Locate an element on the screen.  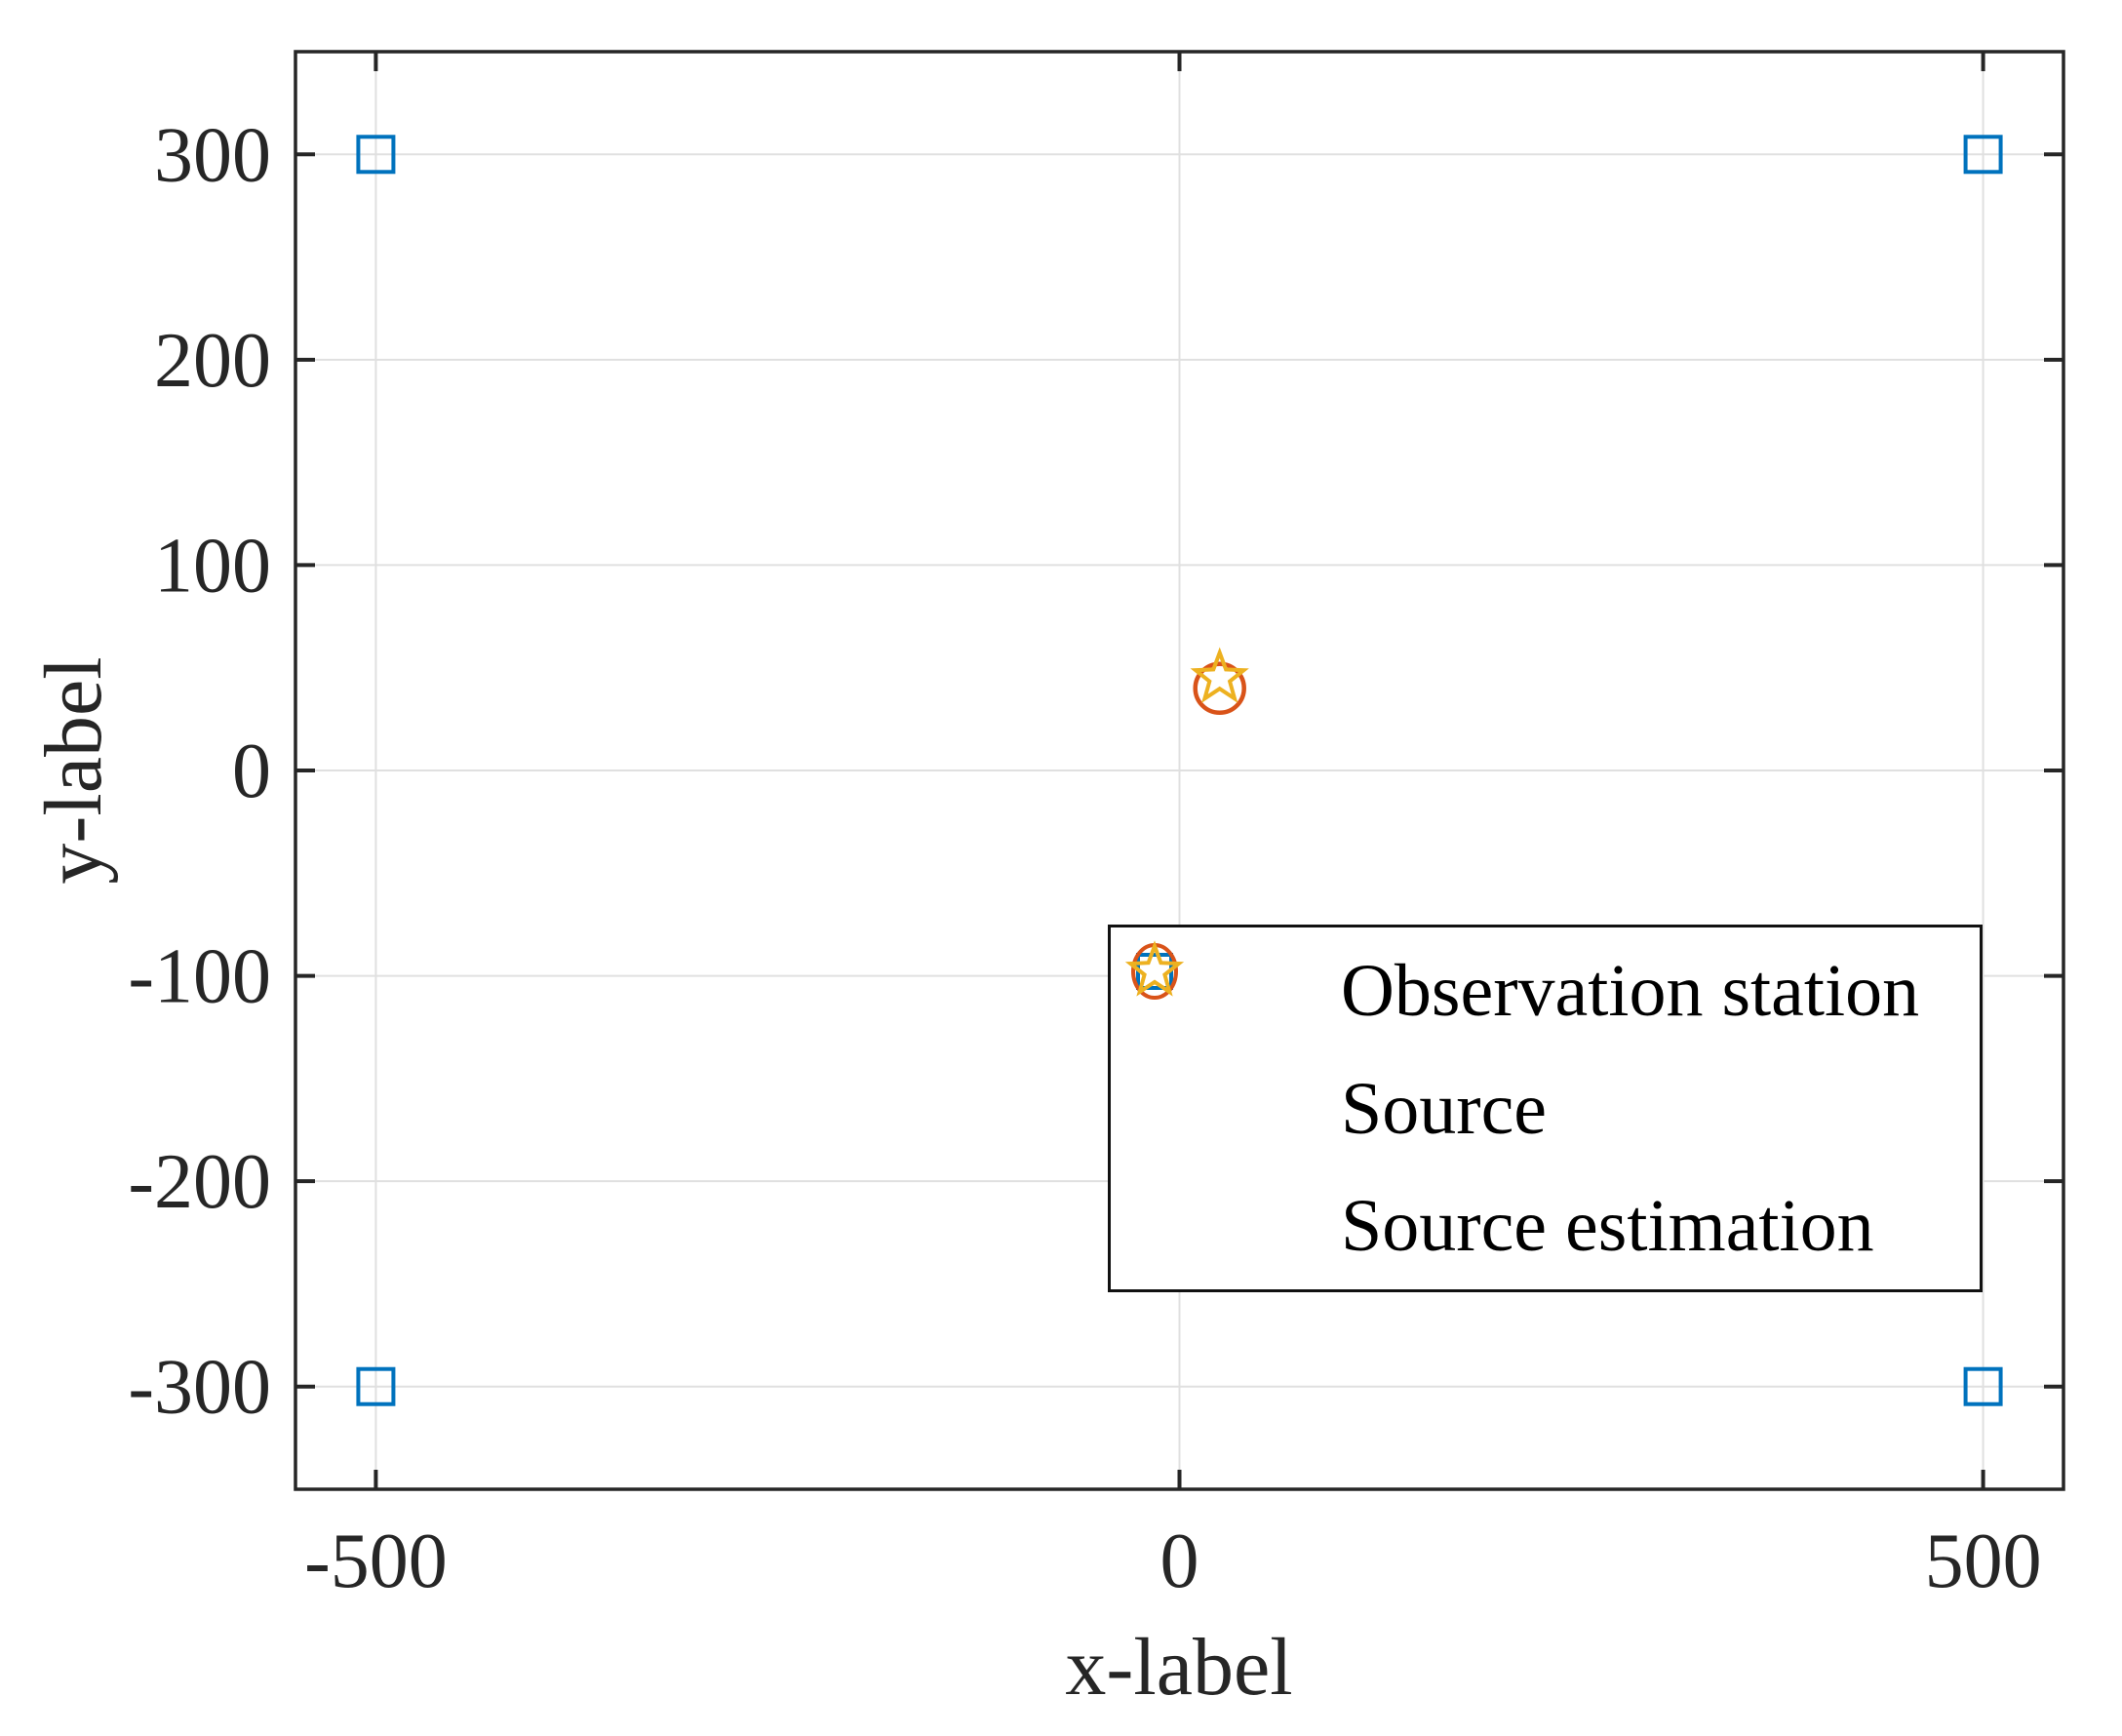
legend-label: Source estimation is located at coordinates (1608, 1226).